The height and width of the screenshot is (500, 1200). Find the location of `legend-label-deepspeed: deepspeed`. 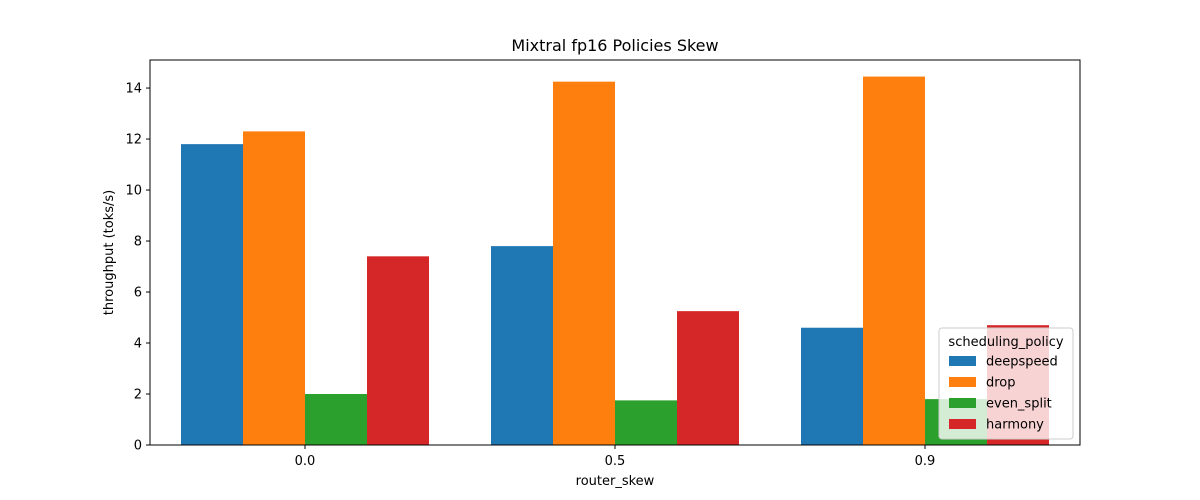

legend-label-deepspeed: deepspeed is located at coordinates (1022, 362).